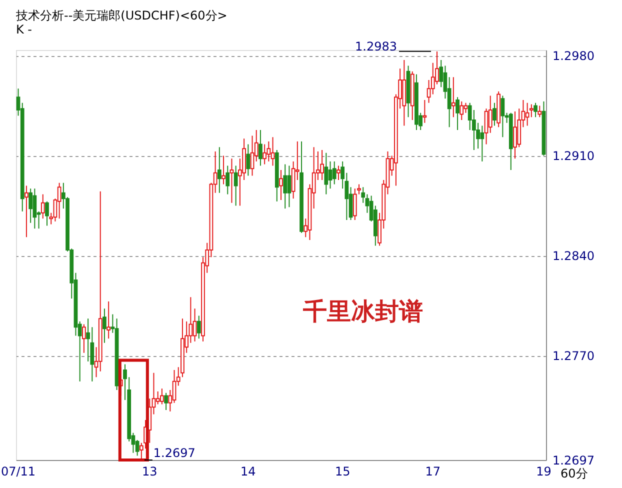 Image resolution: width=622 pixels, height=488 pixels. What do you see at coordinates (433, 471) in the screenshot?
I see `x-tick-label: 17` at bounding box center [433, 471].